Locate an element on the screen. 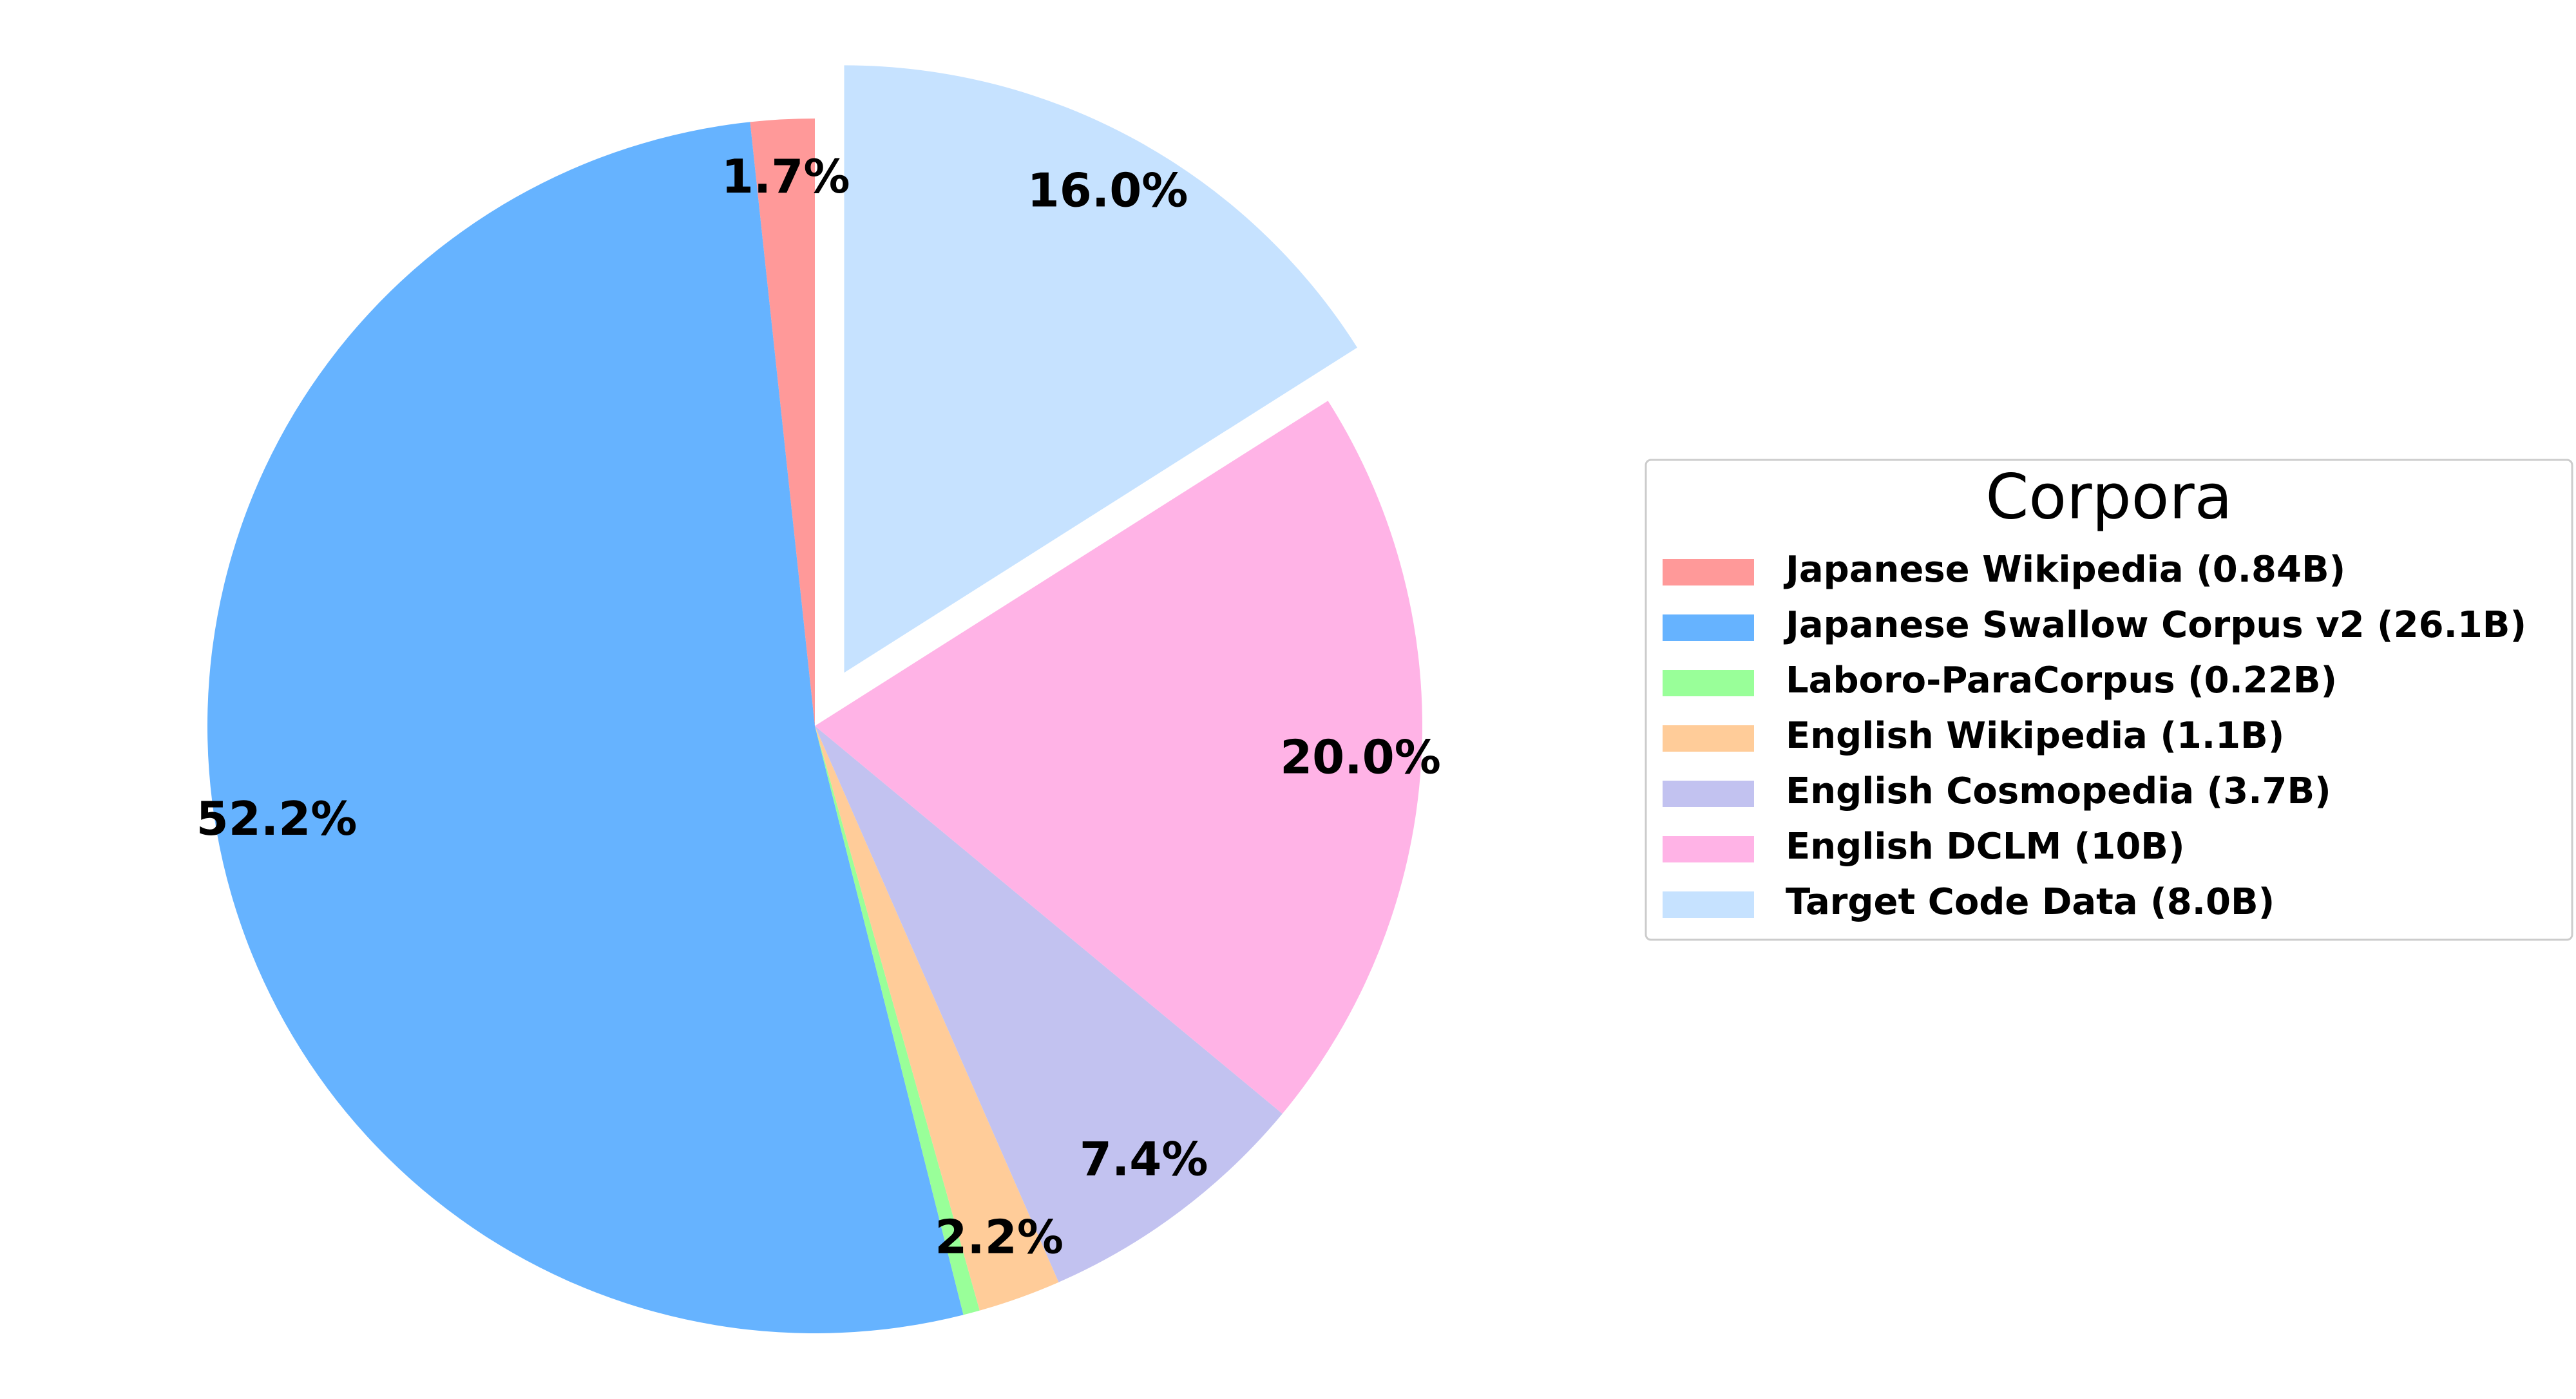 The height and width of the screenshot is (1399, 2576). legend-label: English Wikipedia (1.1B) is located at coordinates (2035, 736).